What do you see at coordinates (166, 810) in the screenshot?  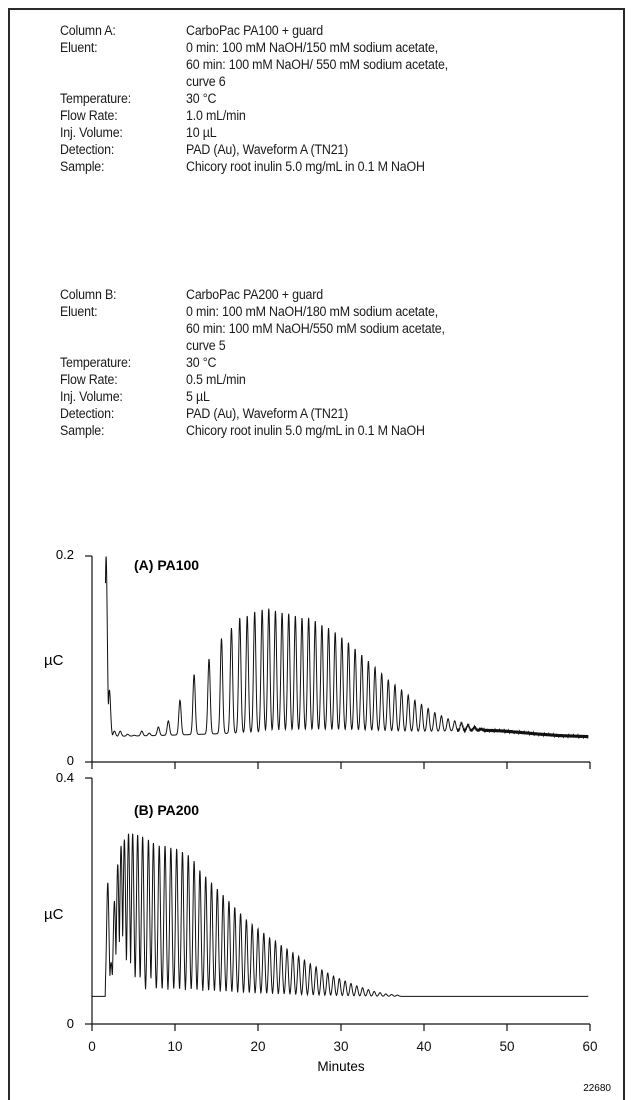 I see `chart-b-title: (B) PA200` at bounding box center [166, 810].